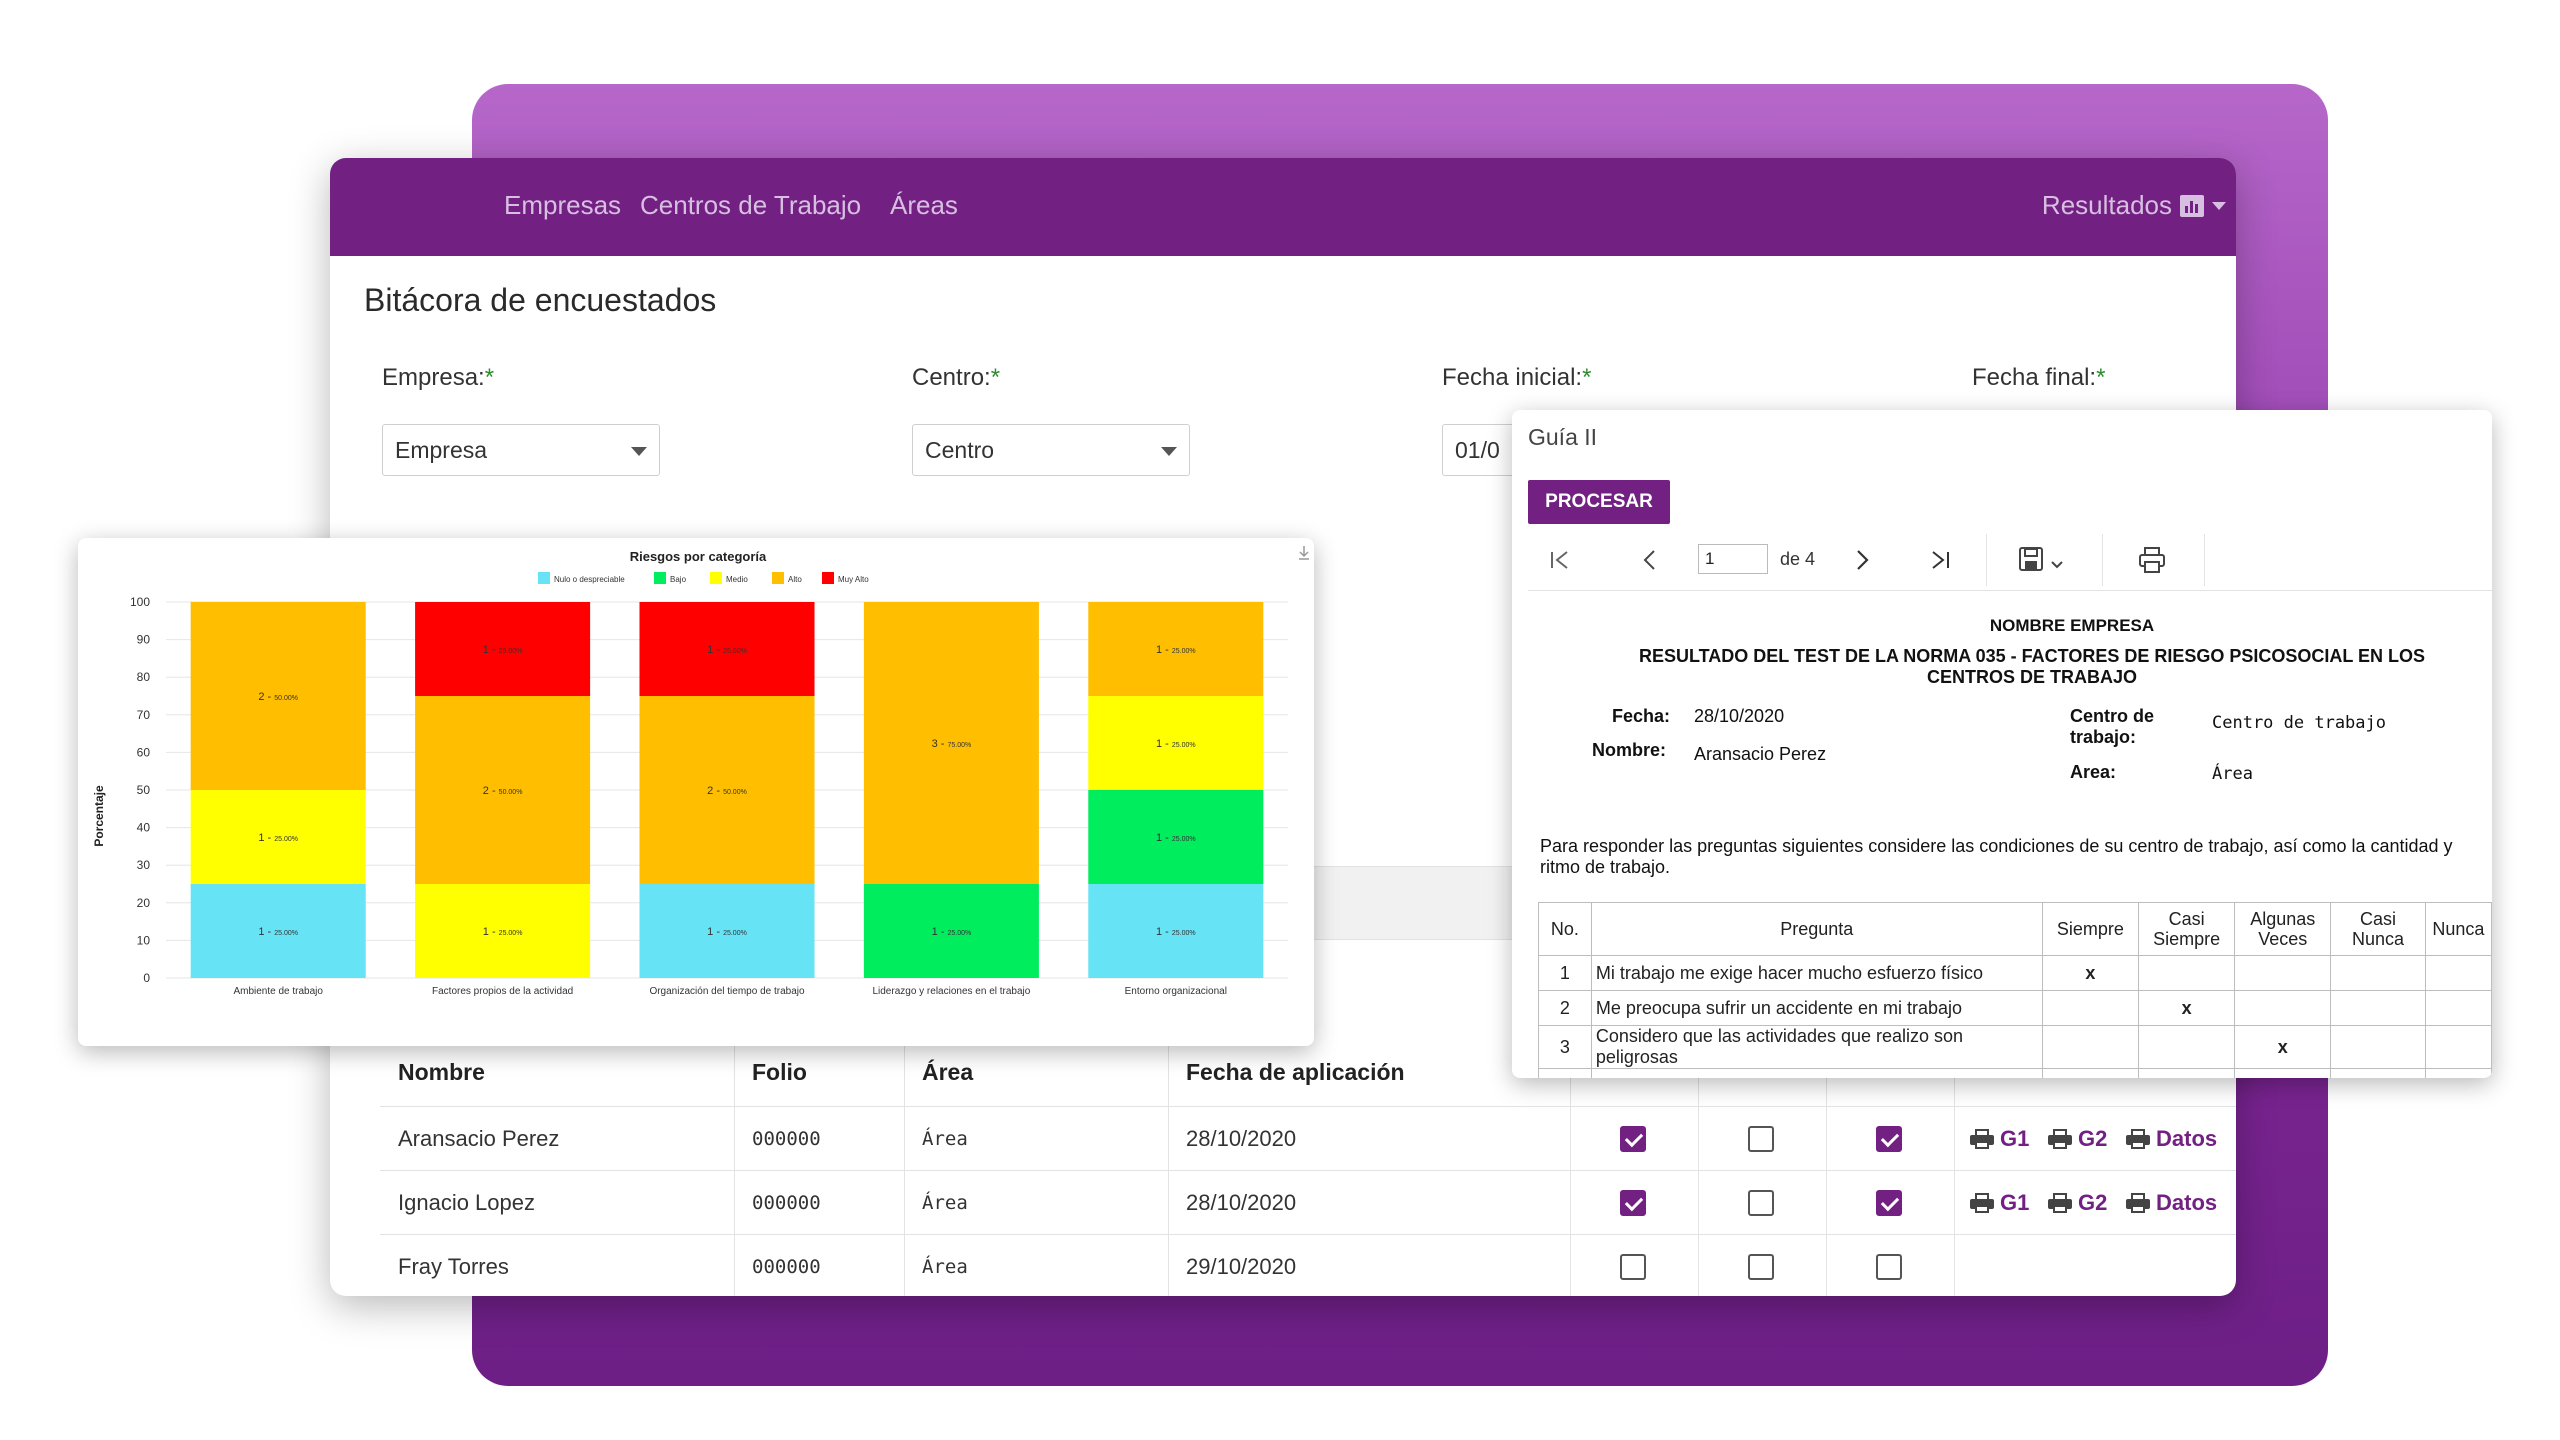 Image resolution: width=2560 pixels, height=1440 pixels. What do you see at coordinates (1629, 750) in the screenshot?
I see `nombre-label: Nombre:` at bounding box center [1629, 750].